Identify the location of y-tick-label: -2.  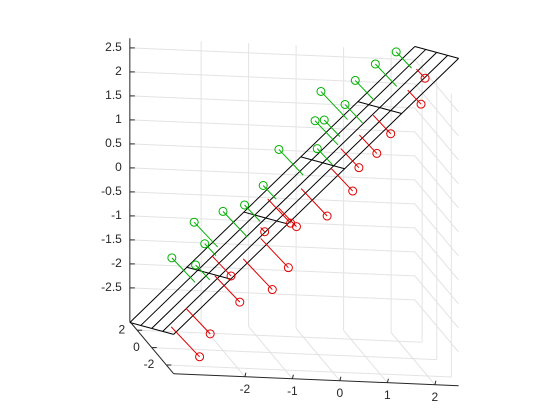
(149, 364).